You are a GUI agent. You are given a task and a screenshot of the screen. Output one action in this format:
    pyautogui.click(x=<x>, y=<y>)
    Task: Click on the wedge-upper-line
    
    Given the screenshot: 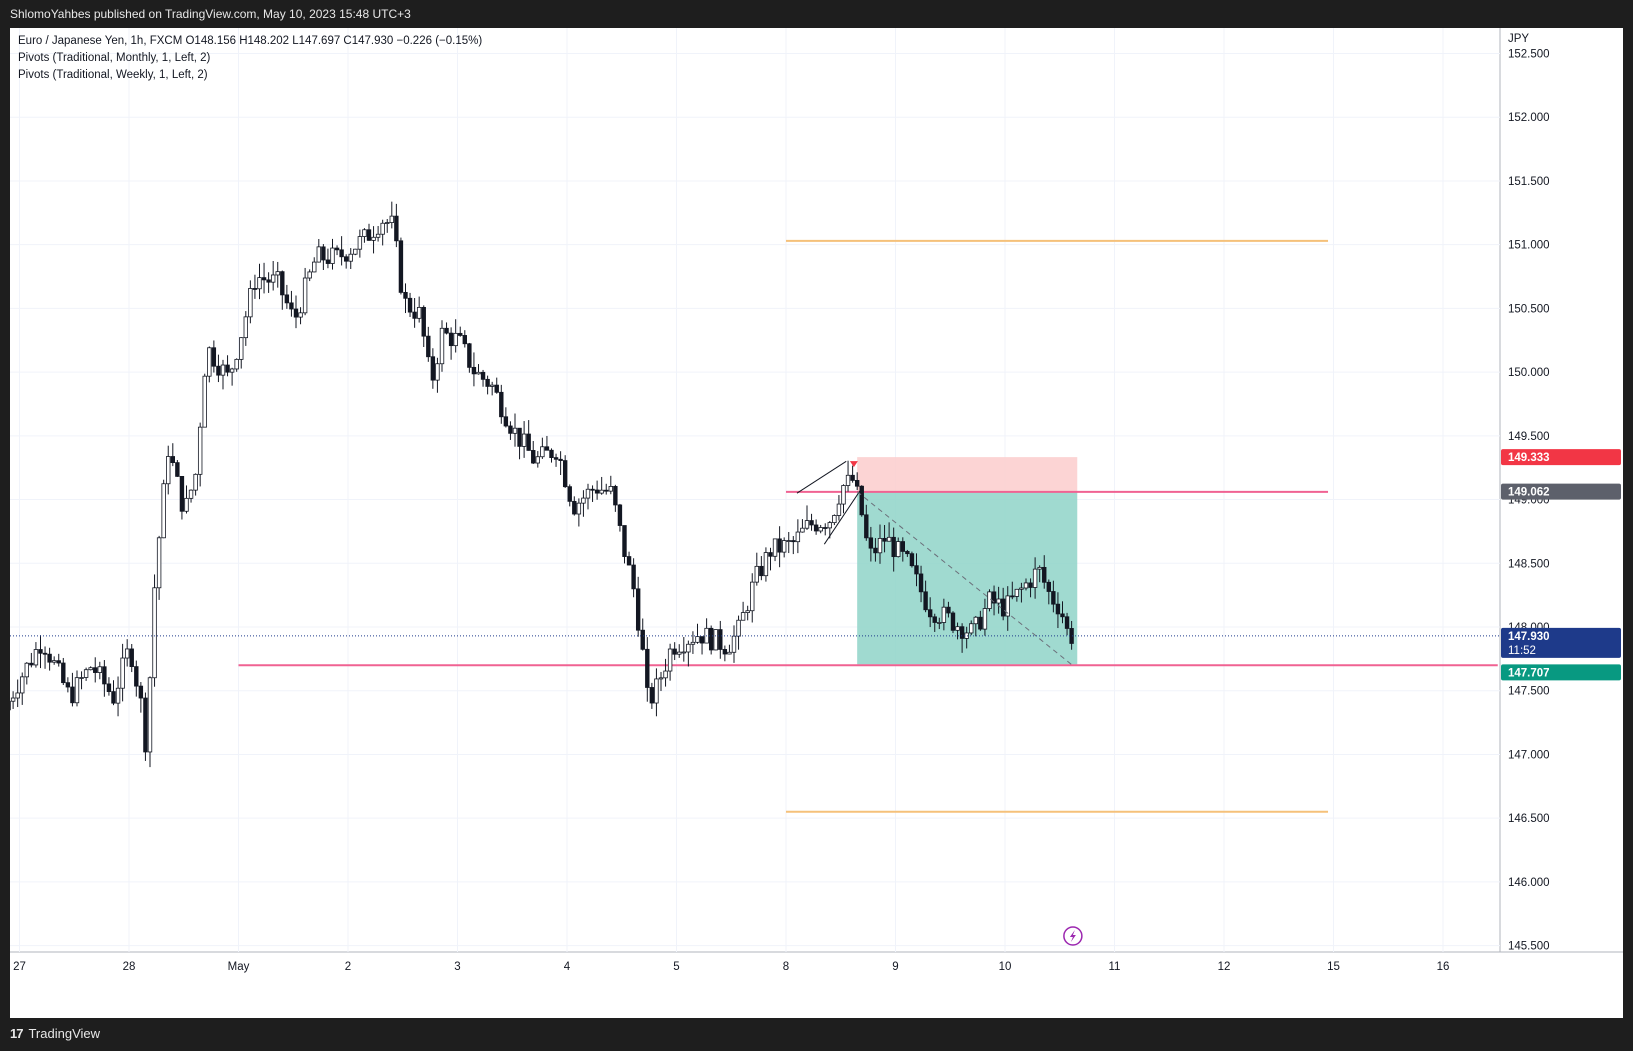 What is the action you would take?
    pyautogui.click(x=821, y=477)
    